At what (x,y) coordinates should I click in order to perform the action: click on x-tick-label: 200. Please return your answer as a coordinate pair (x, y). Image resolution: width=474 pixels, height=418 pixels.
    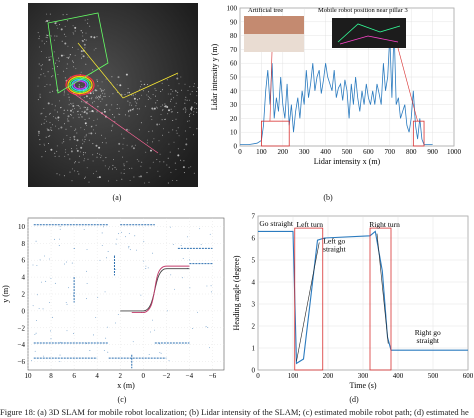
    Looking at the image, I should click on (328, 376).